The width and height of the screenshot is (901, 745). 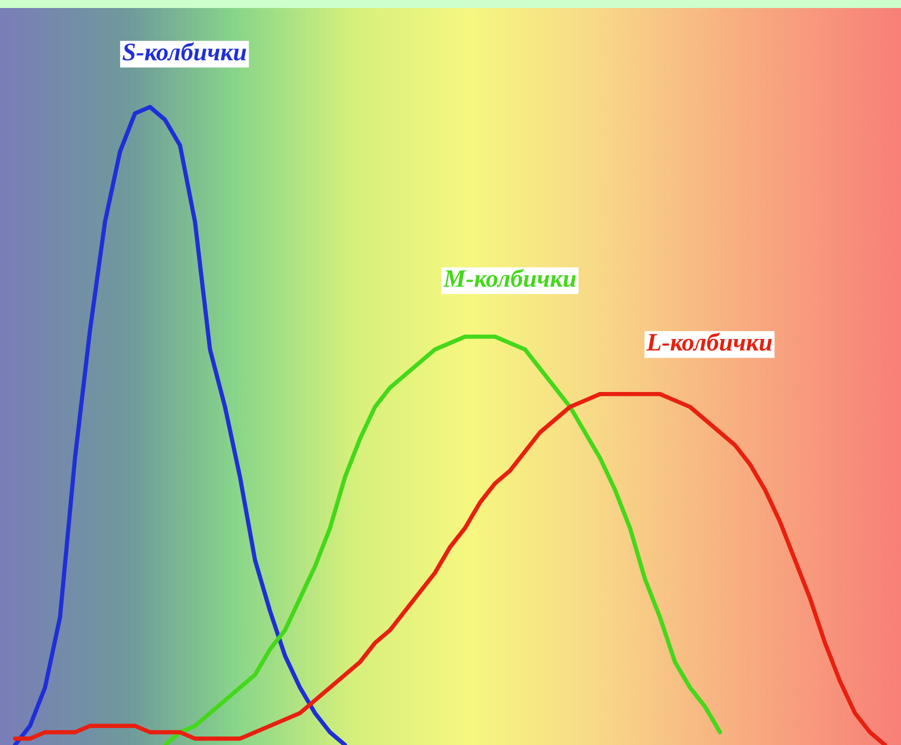 What do you see at coordinates (184, 51) in the screenshot?
I see `text: S-колбички` at bounding box center [184, 51].